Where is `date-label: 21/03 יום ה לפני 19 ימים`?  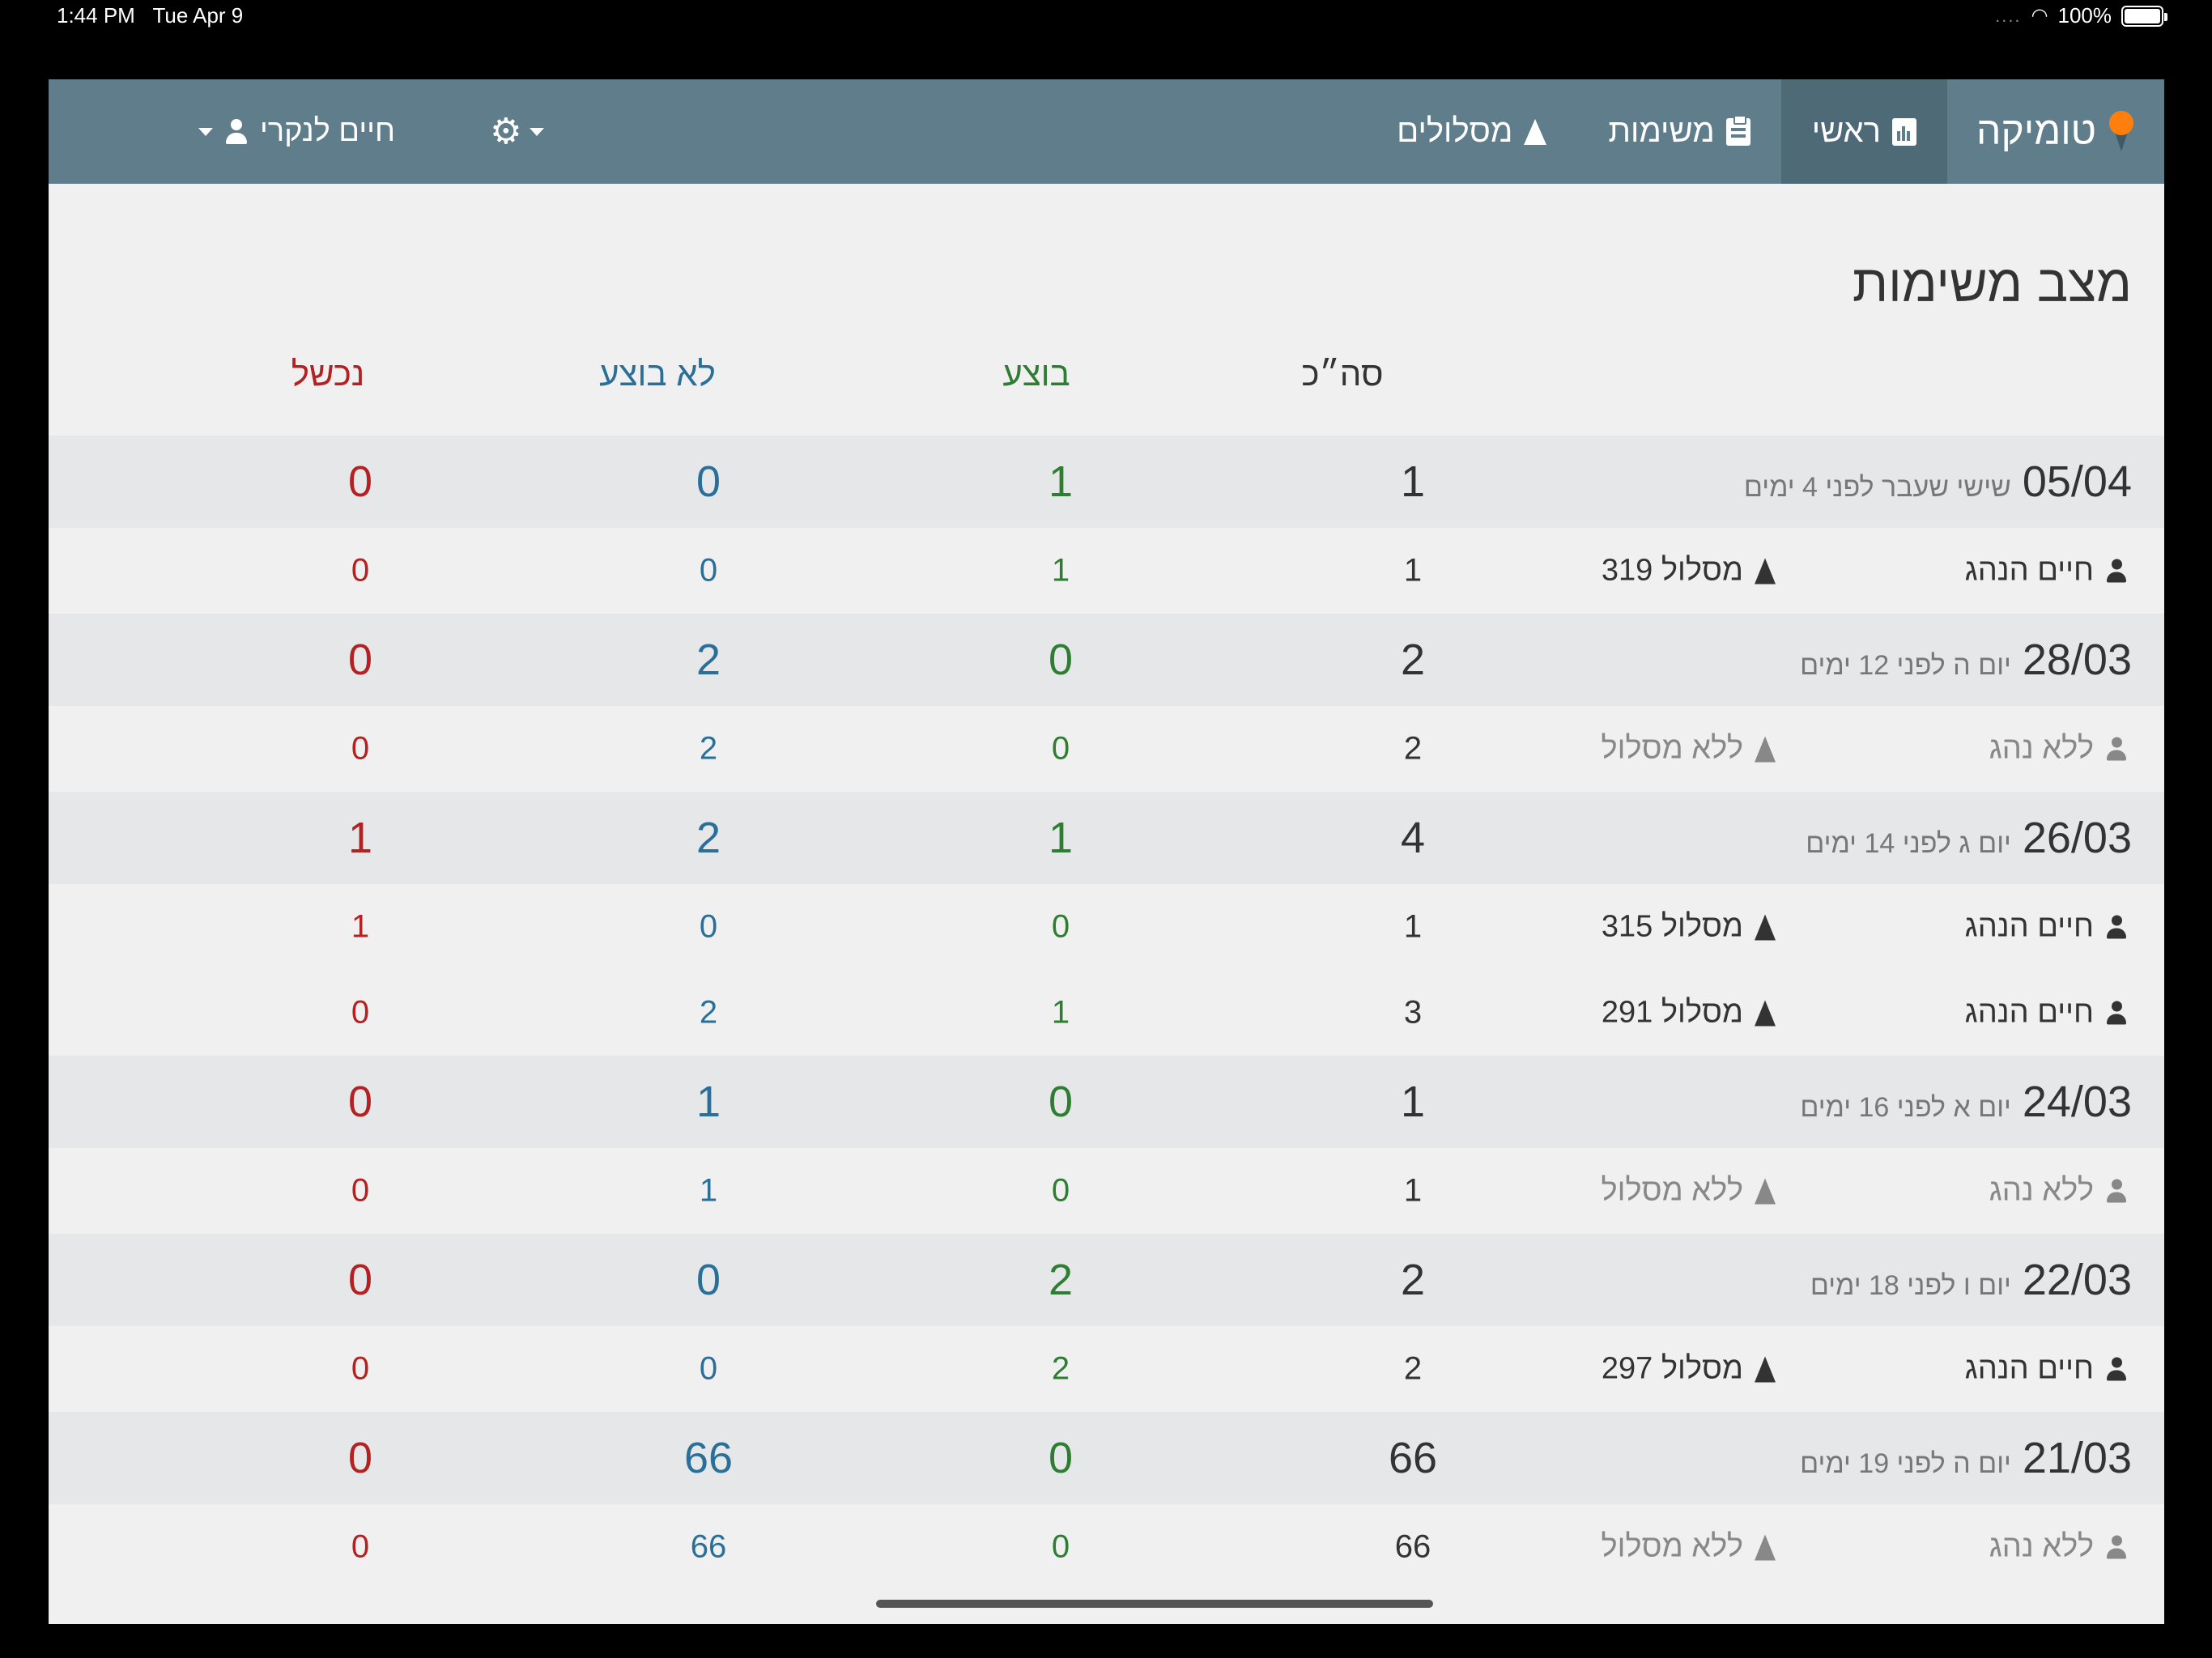
date-label: 21/03 יום ה לפני 19 ימים is located at coordinates (1966, 1458).